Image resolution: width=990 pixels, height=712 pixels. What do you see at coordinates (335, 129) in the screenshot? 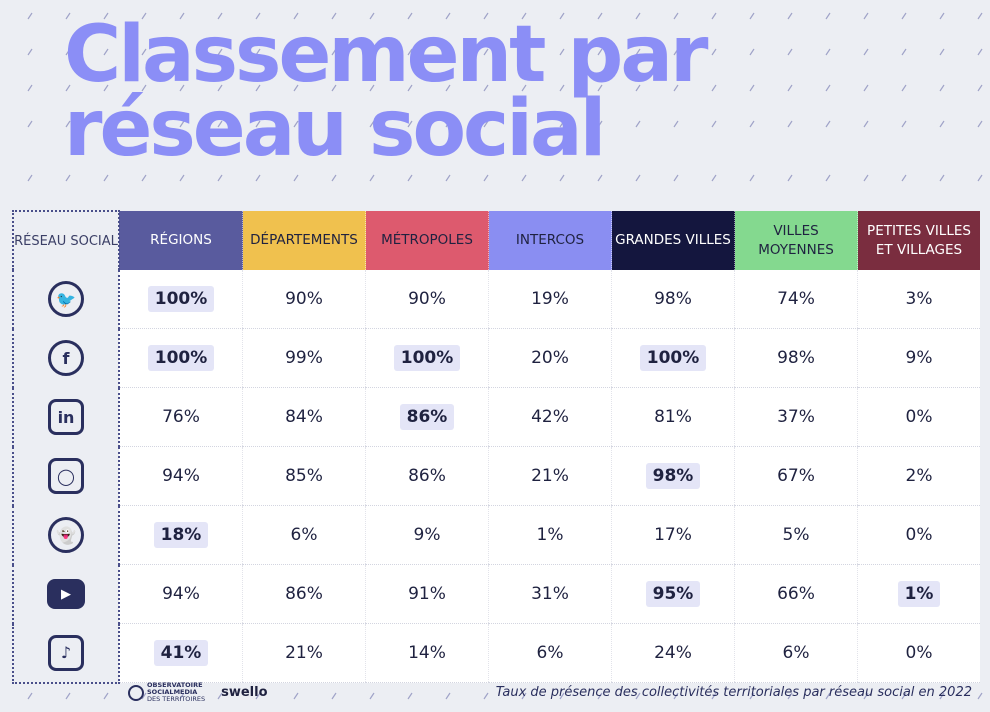
I see `title-line-2: réseau social` at bounding box center [335, 129].